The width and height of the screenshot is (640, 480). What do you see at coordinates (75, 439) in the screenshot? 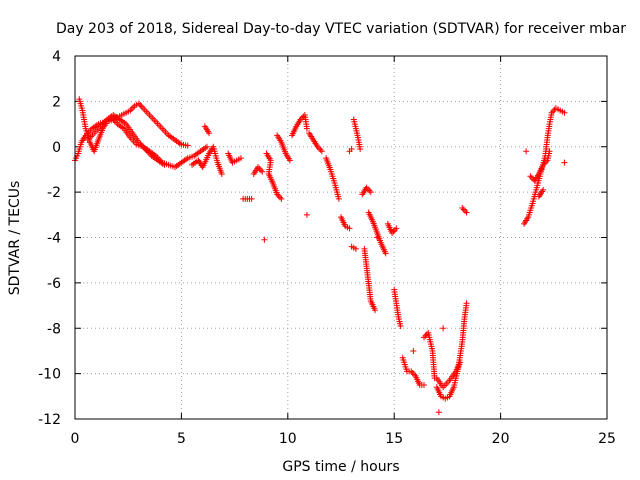
I see `x-tick-label: 0` at bounding box center [75, 439].